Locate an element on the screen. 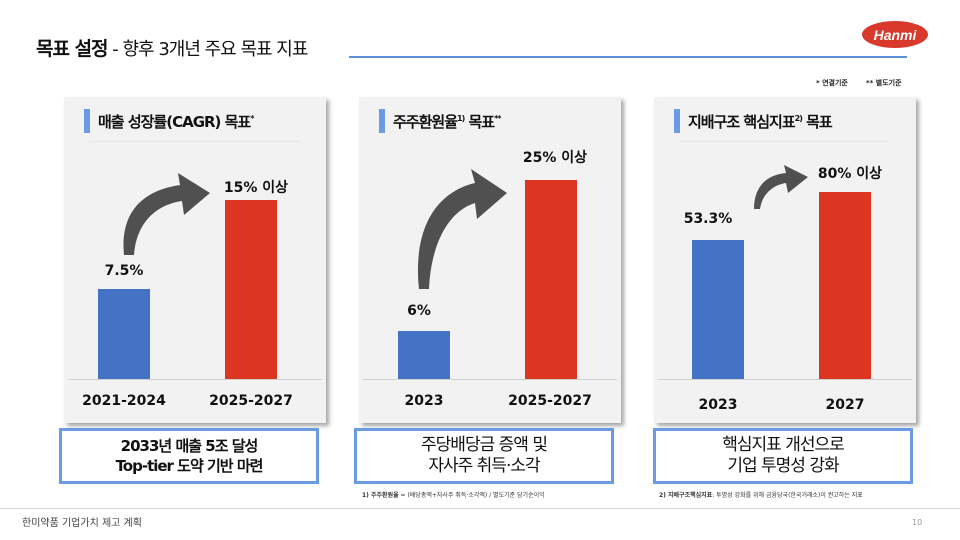  panel-header: 매출 성장률(CAGR) 목표* is located at coordinates (169, 121).